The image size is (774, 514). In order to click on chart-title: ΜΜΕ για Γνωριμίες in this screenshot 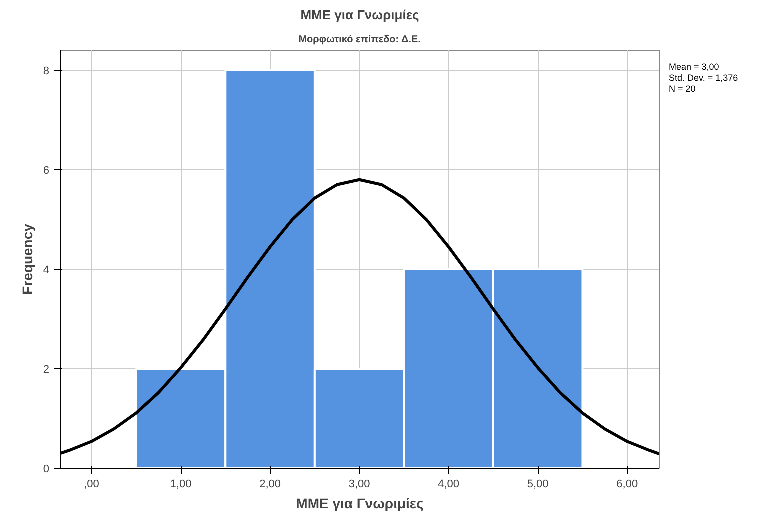, I will do `click(360, 15)`.